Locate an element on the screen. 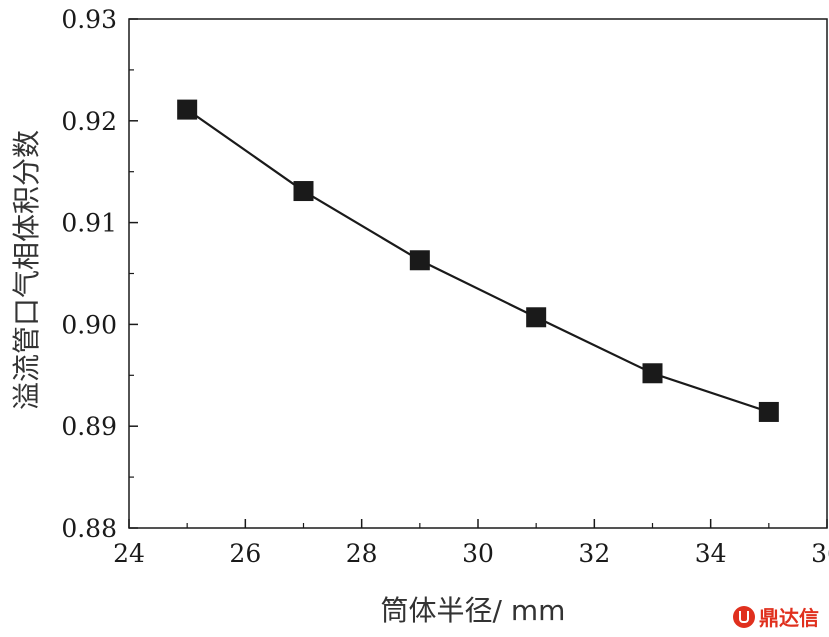  y-tick-label: 0.89 is located at coordinates (89, 426).